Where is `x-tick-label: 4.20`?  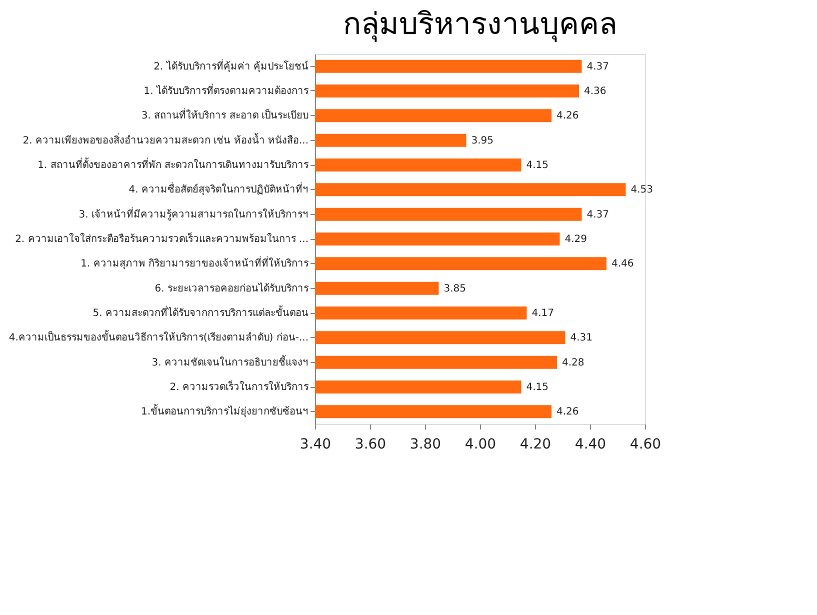 x-tick-label: 4.20 is located at coordinates (536, 444).